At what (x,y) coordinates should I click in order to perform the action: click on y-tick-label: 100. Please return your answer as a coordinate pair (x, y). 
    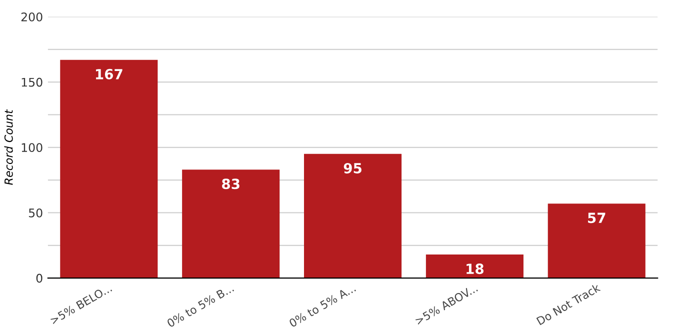
    Looking at the image, I should click on (32, 147).